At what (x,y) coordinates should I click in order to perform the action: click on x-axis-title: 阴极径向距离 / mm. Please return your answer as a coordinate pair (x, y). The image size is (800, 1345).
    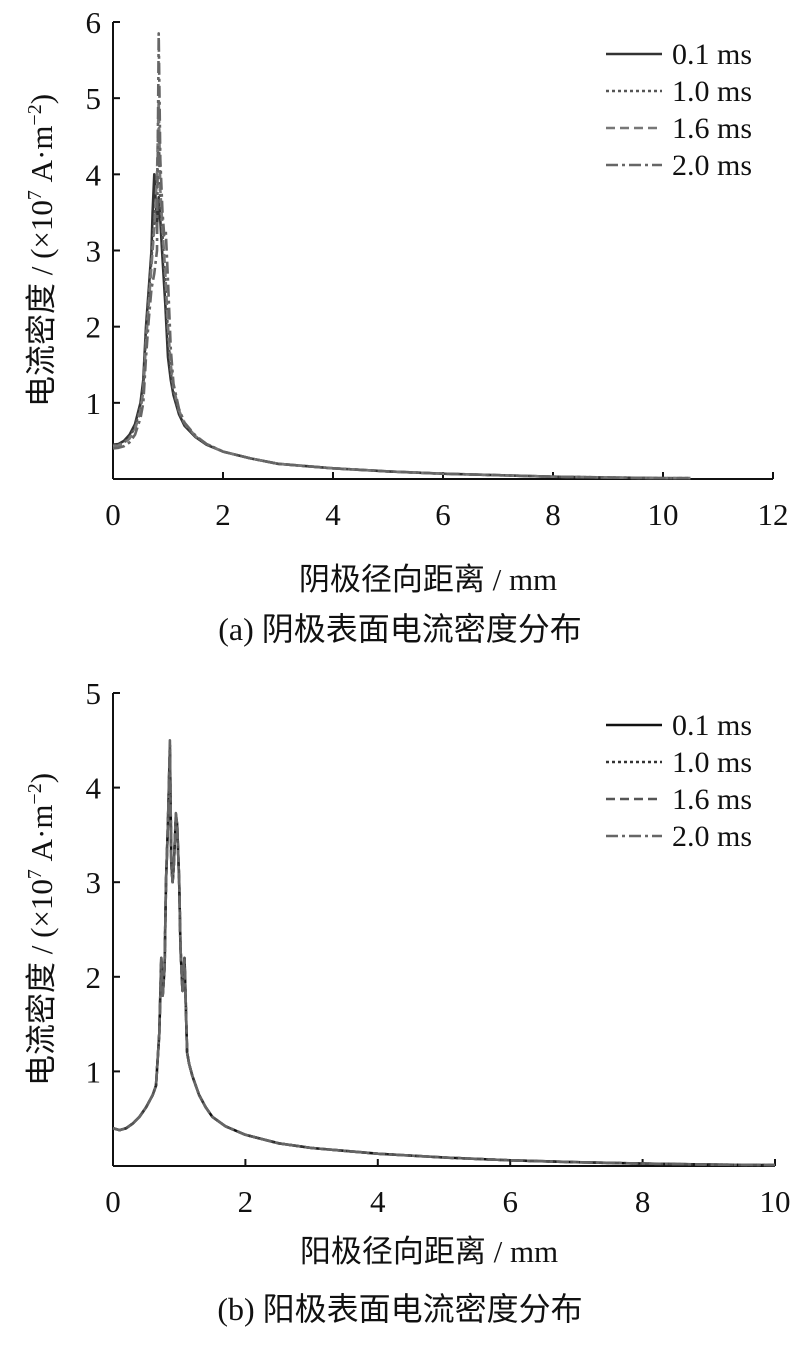
    Looking at the image, I should click on (428, 579).